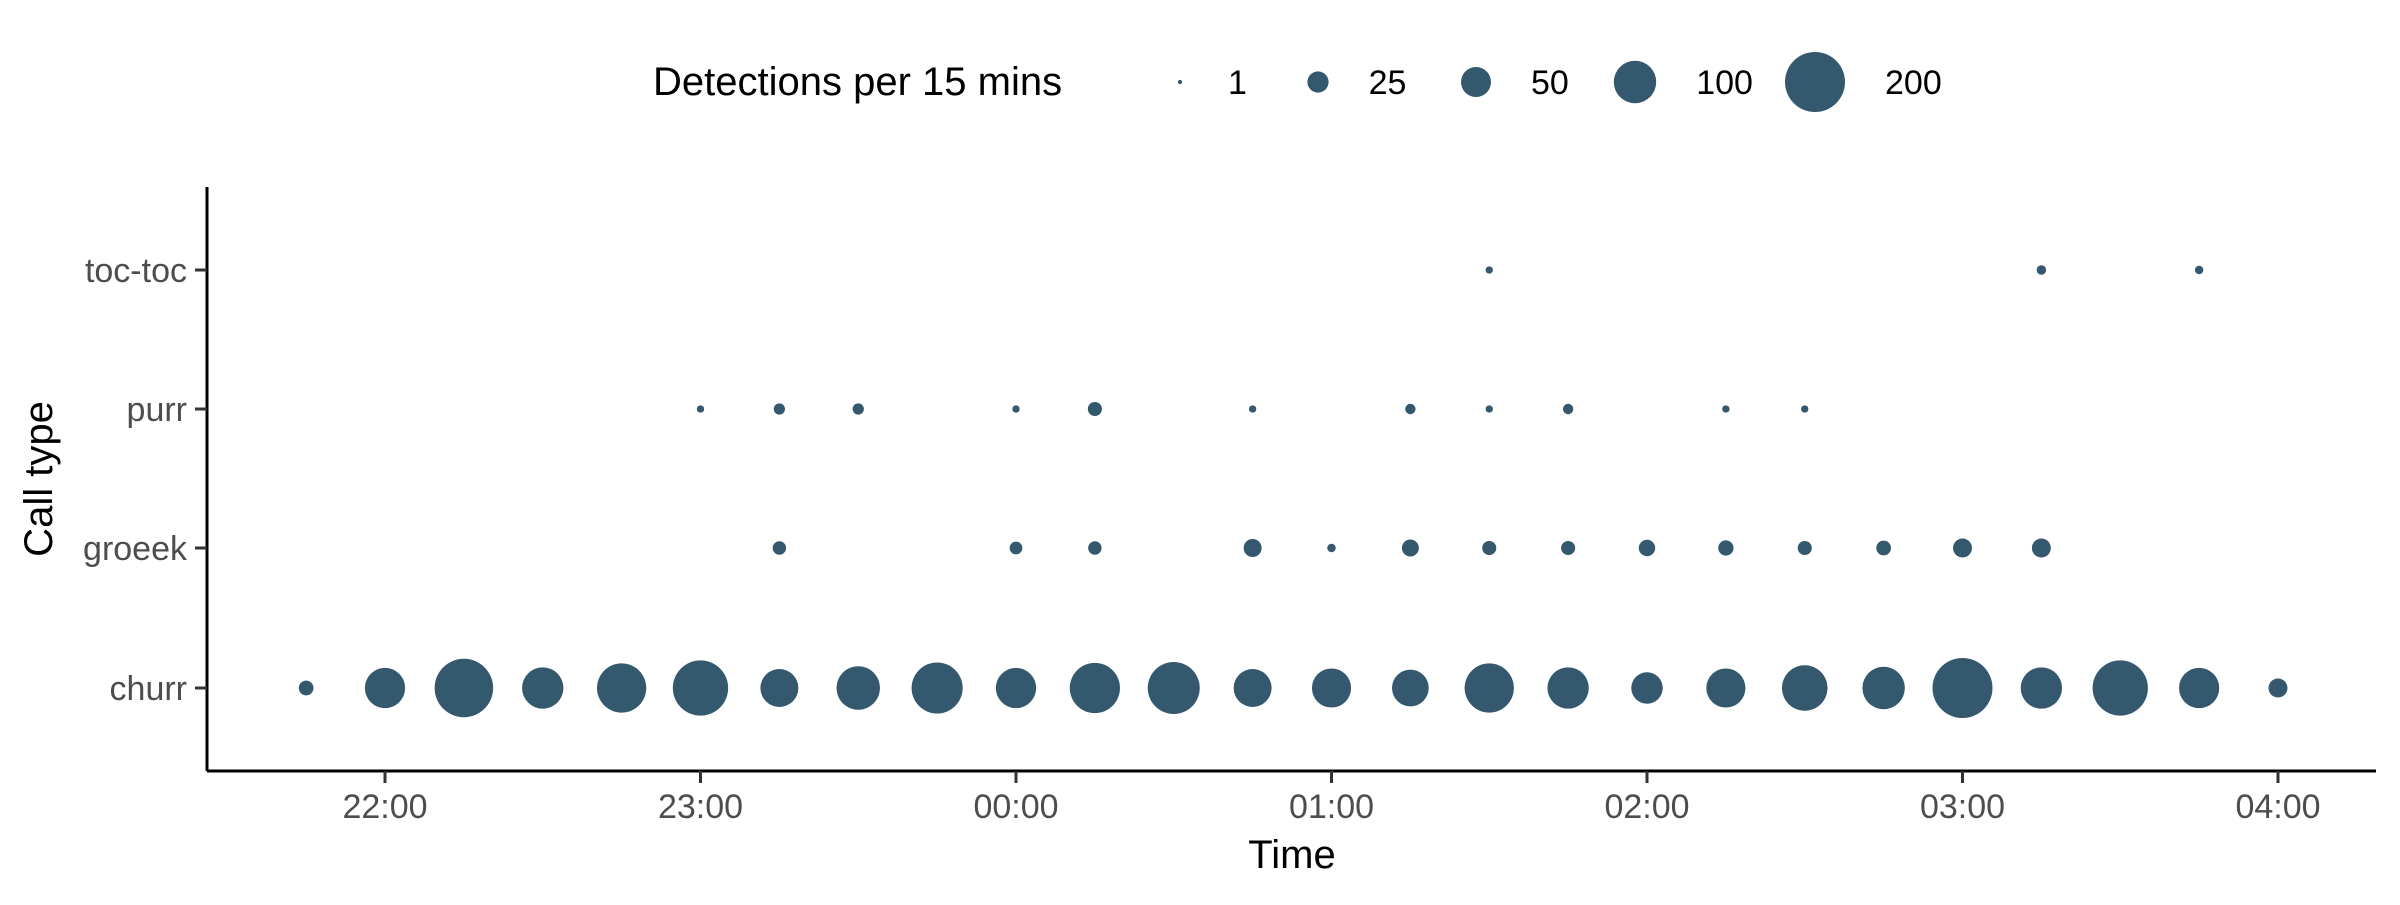 This screenshot has width=2400, height=905. What do you see at coordinates (1237, 83) in the screenshot?
I see `legend-label-1: 1` at bounding box center [1237, 83].